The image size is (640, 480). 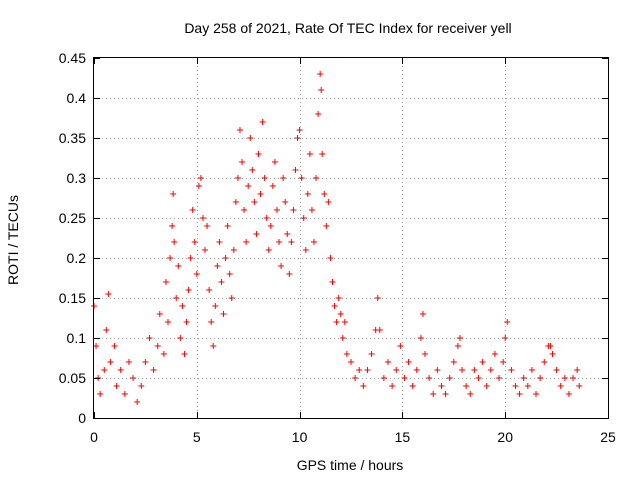 I want to click on y-tick-label: 0.2, so click(x=77, y=258).